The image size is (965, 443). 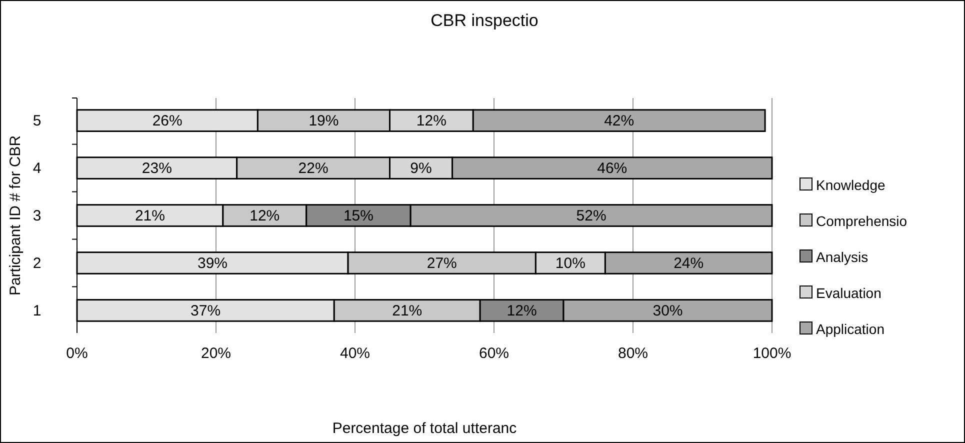 I want to click on legend-label: Knowledge, so click(x=851, y=185).